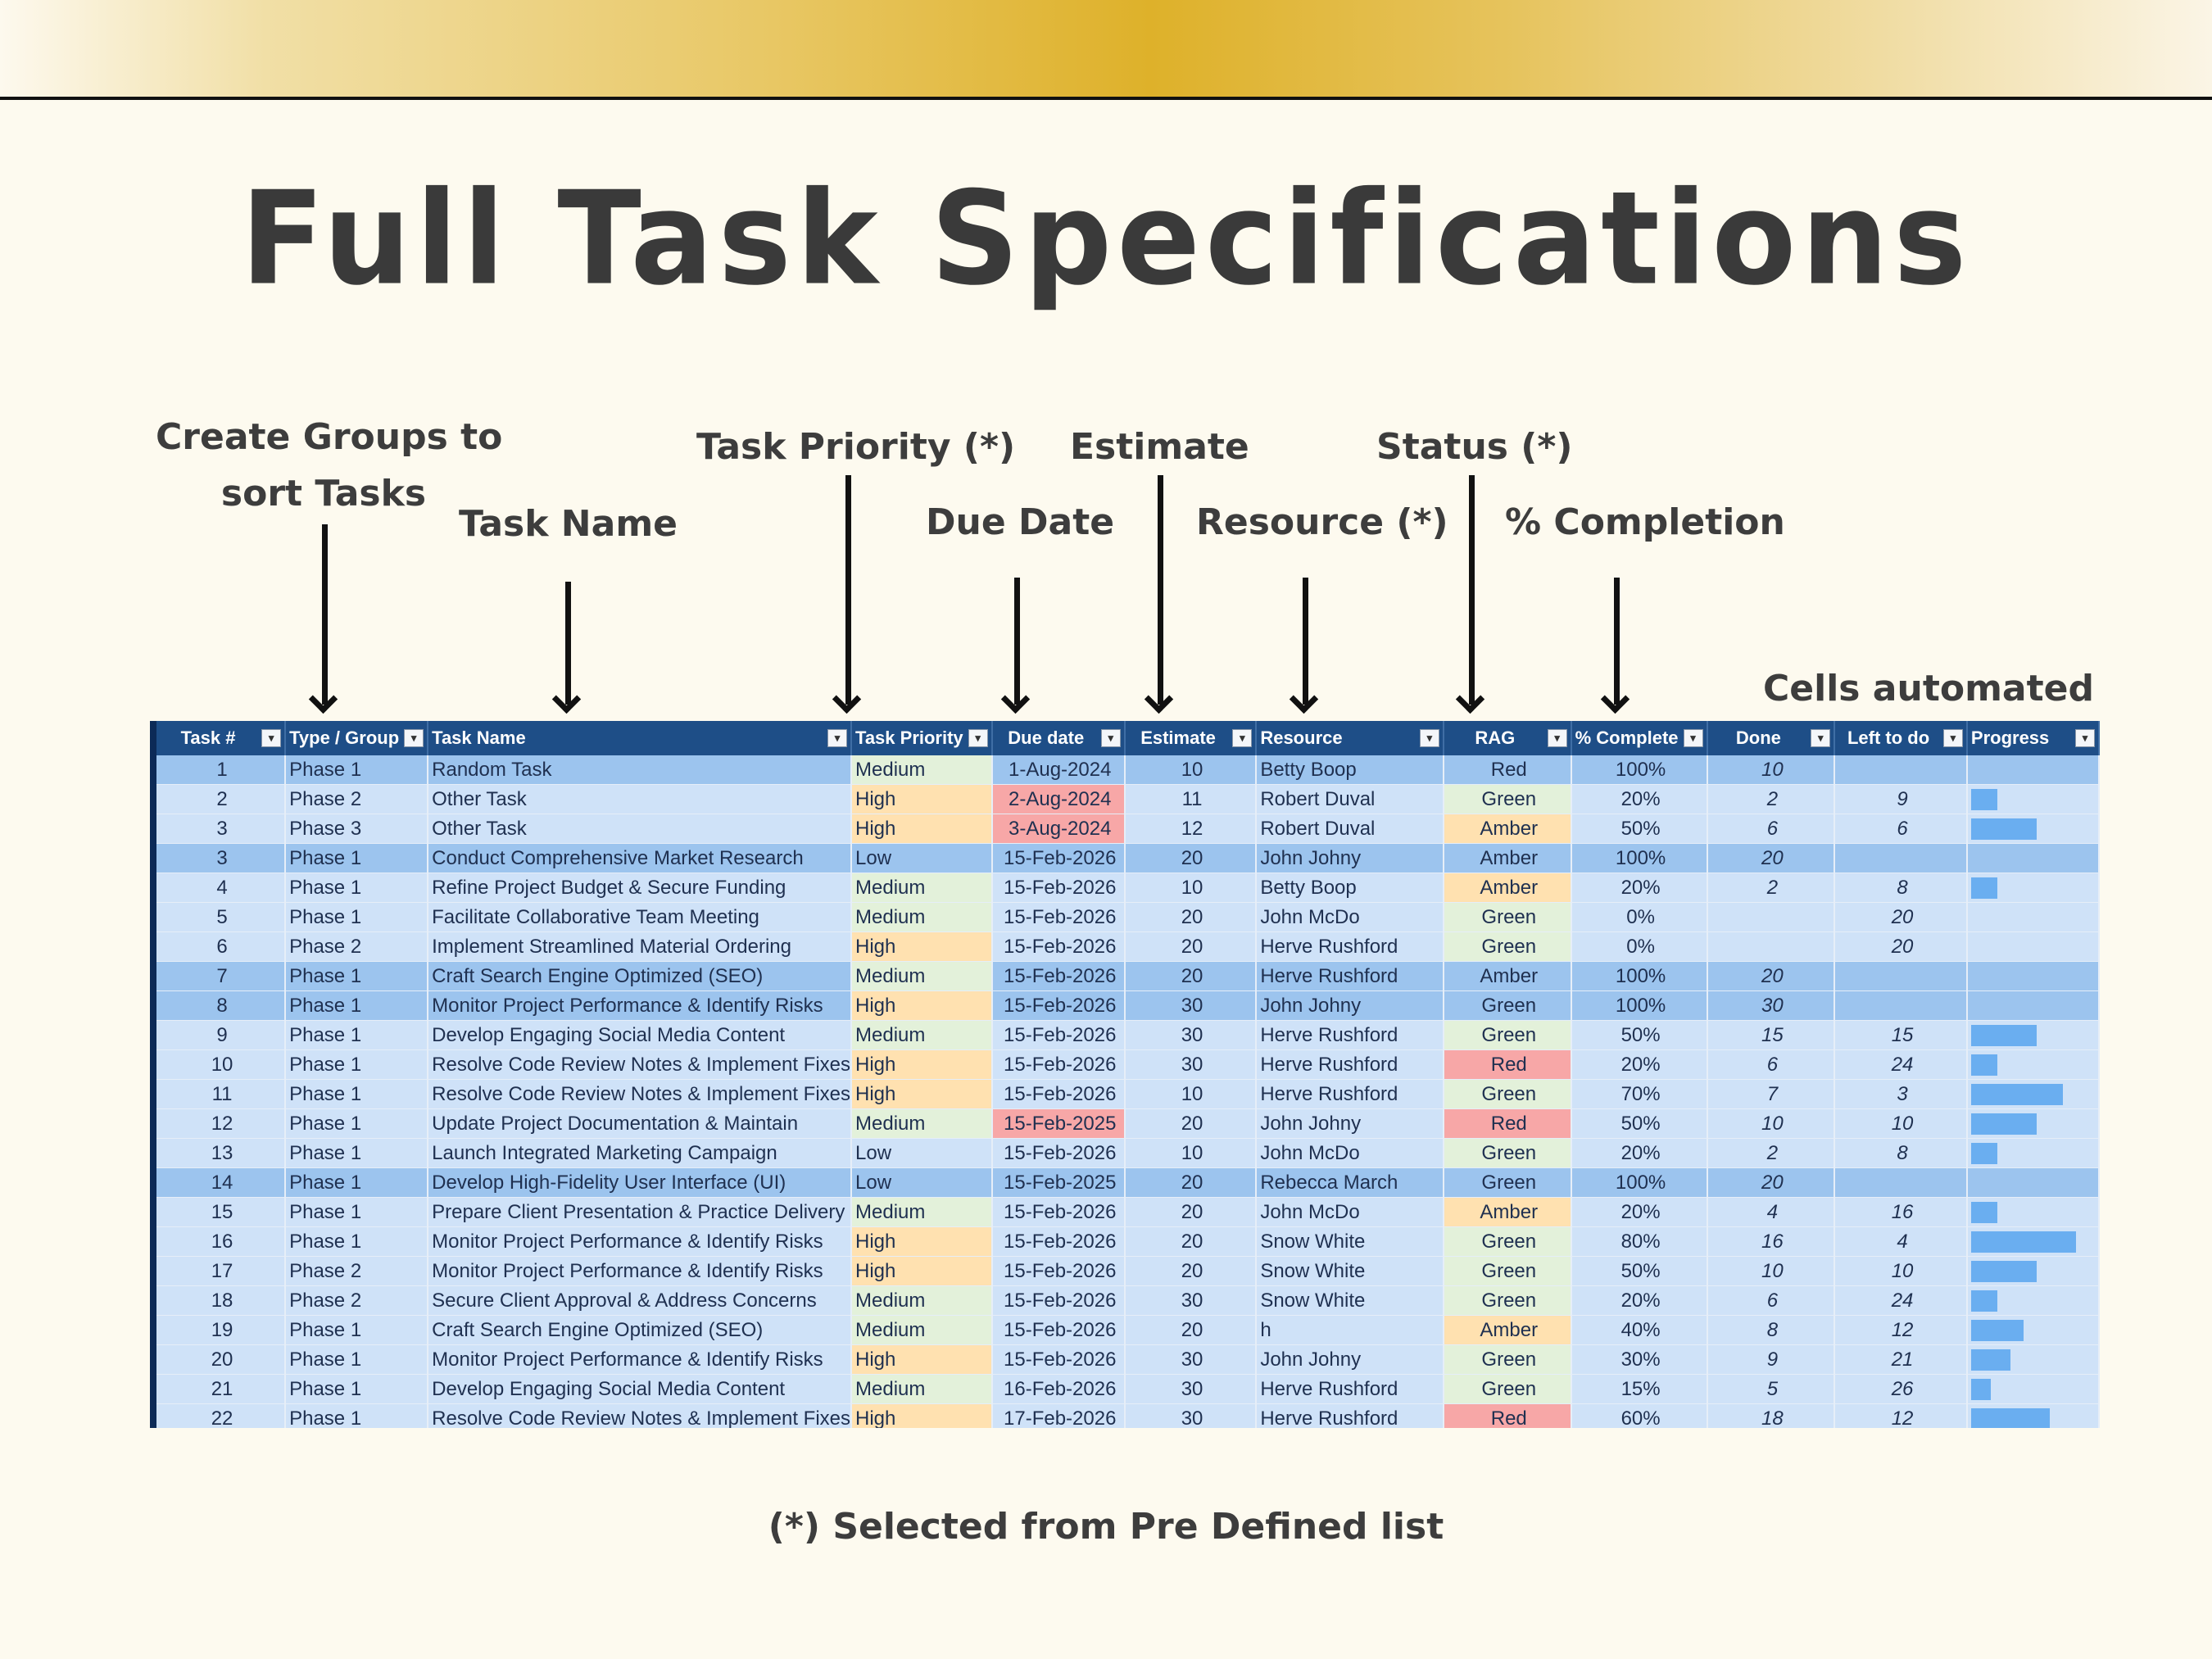 The width and height of the screenshot is (2212, 1659). I want to click on cell-task-name: Other Task, so click(640, 799).